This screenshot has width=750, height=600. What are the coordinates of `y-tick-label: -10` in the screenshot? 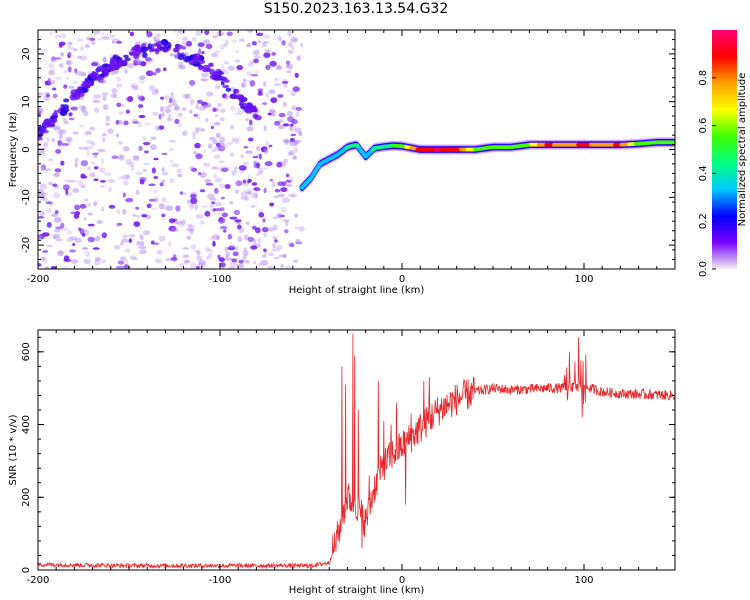 It's located at (26, 197).